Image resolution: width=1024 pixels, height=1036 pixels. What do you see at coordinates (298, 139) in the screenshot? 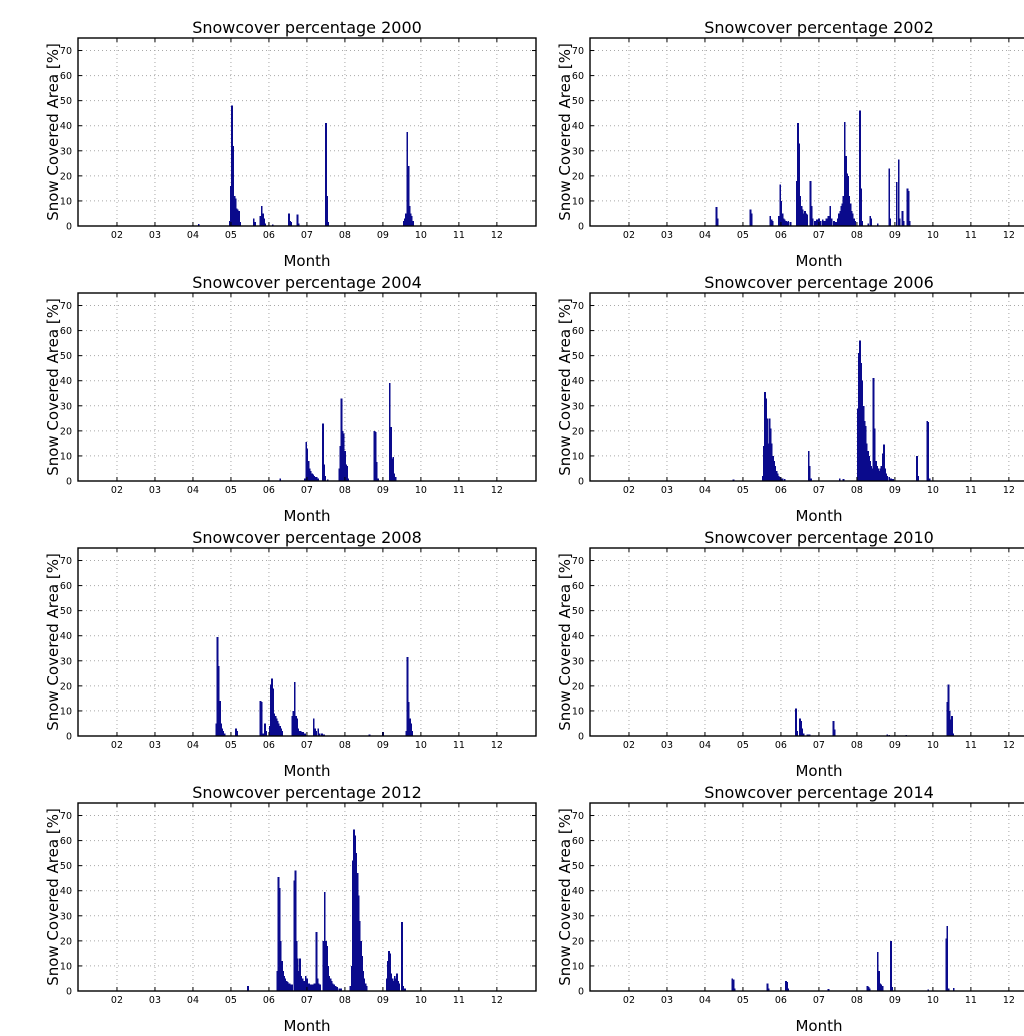
I see `plot-canvas-2000: 02 03 04 05 06 07 08 09 10 11 12 0 10 20 30 40 50 60 70` at bounding box center [298, 139].